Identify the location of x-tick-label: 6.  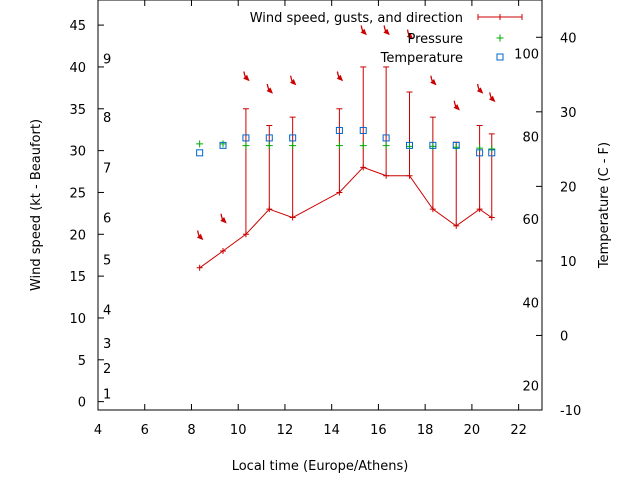
(145, 430).